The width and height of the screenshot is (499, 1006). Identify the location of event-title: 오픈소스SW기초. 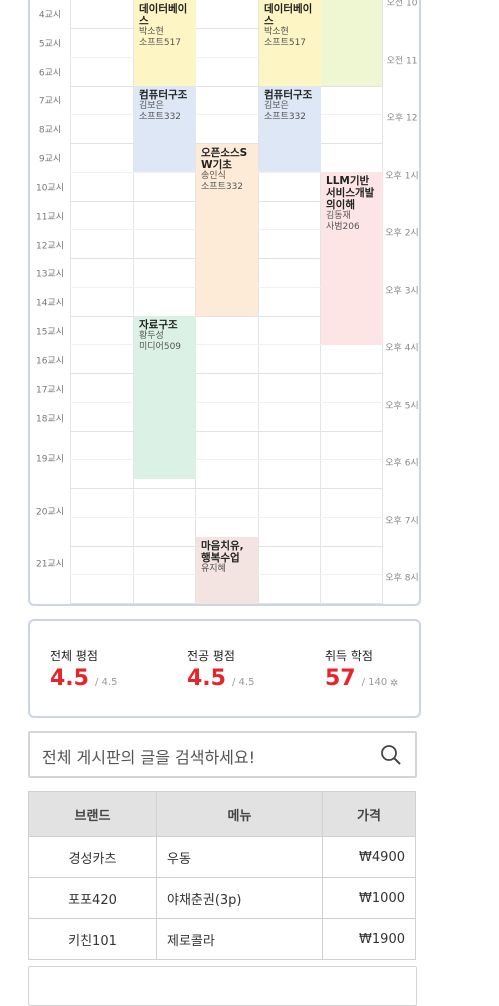
(227, 159).